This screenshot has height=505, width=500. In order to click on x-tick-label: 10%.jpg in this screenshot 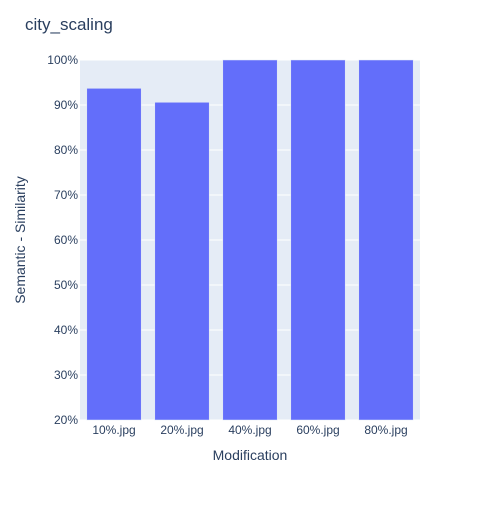, I will do `click(113, 430)`.